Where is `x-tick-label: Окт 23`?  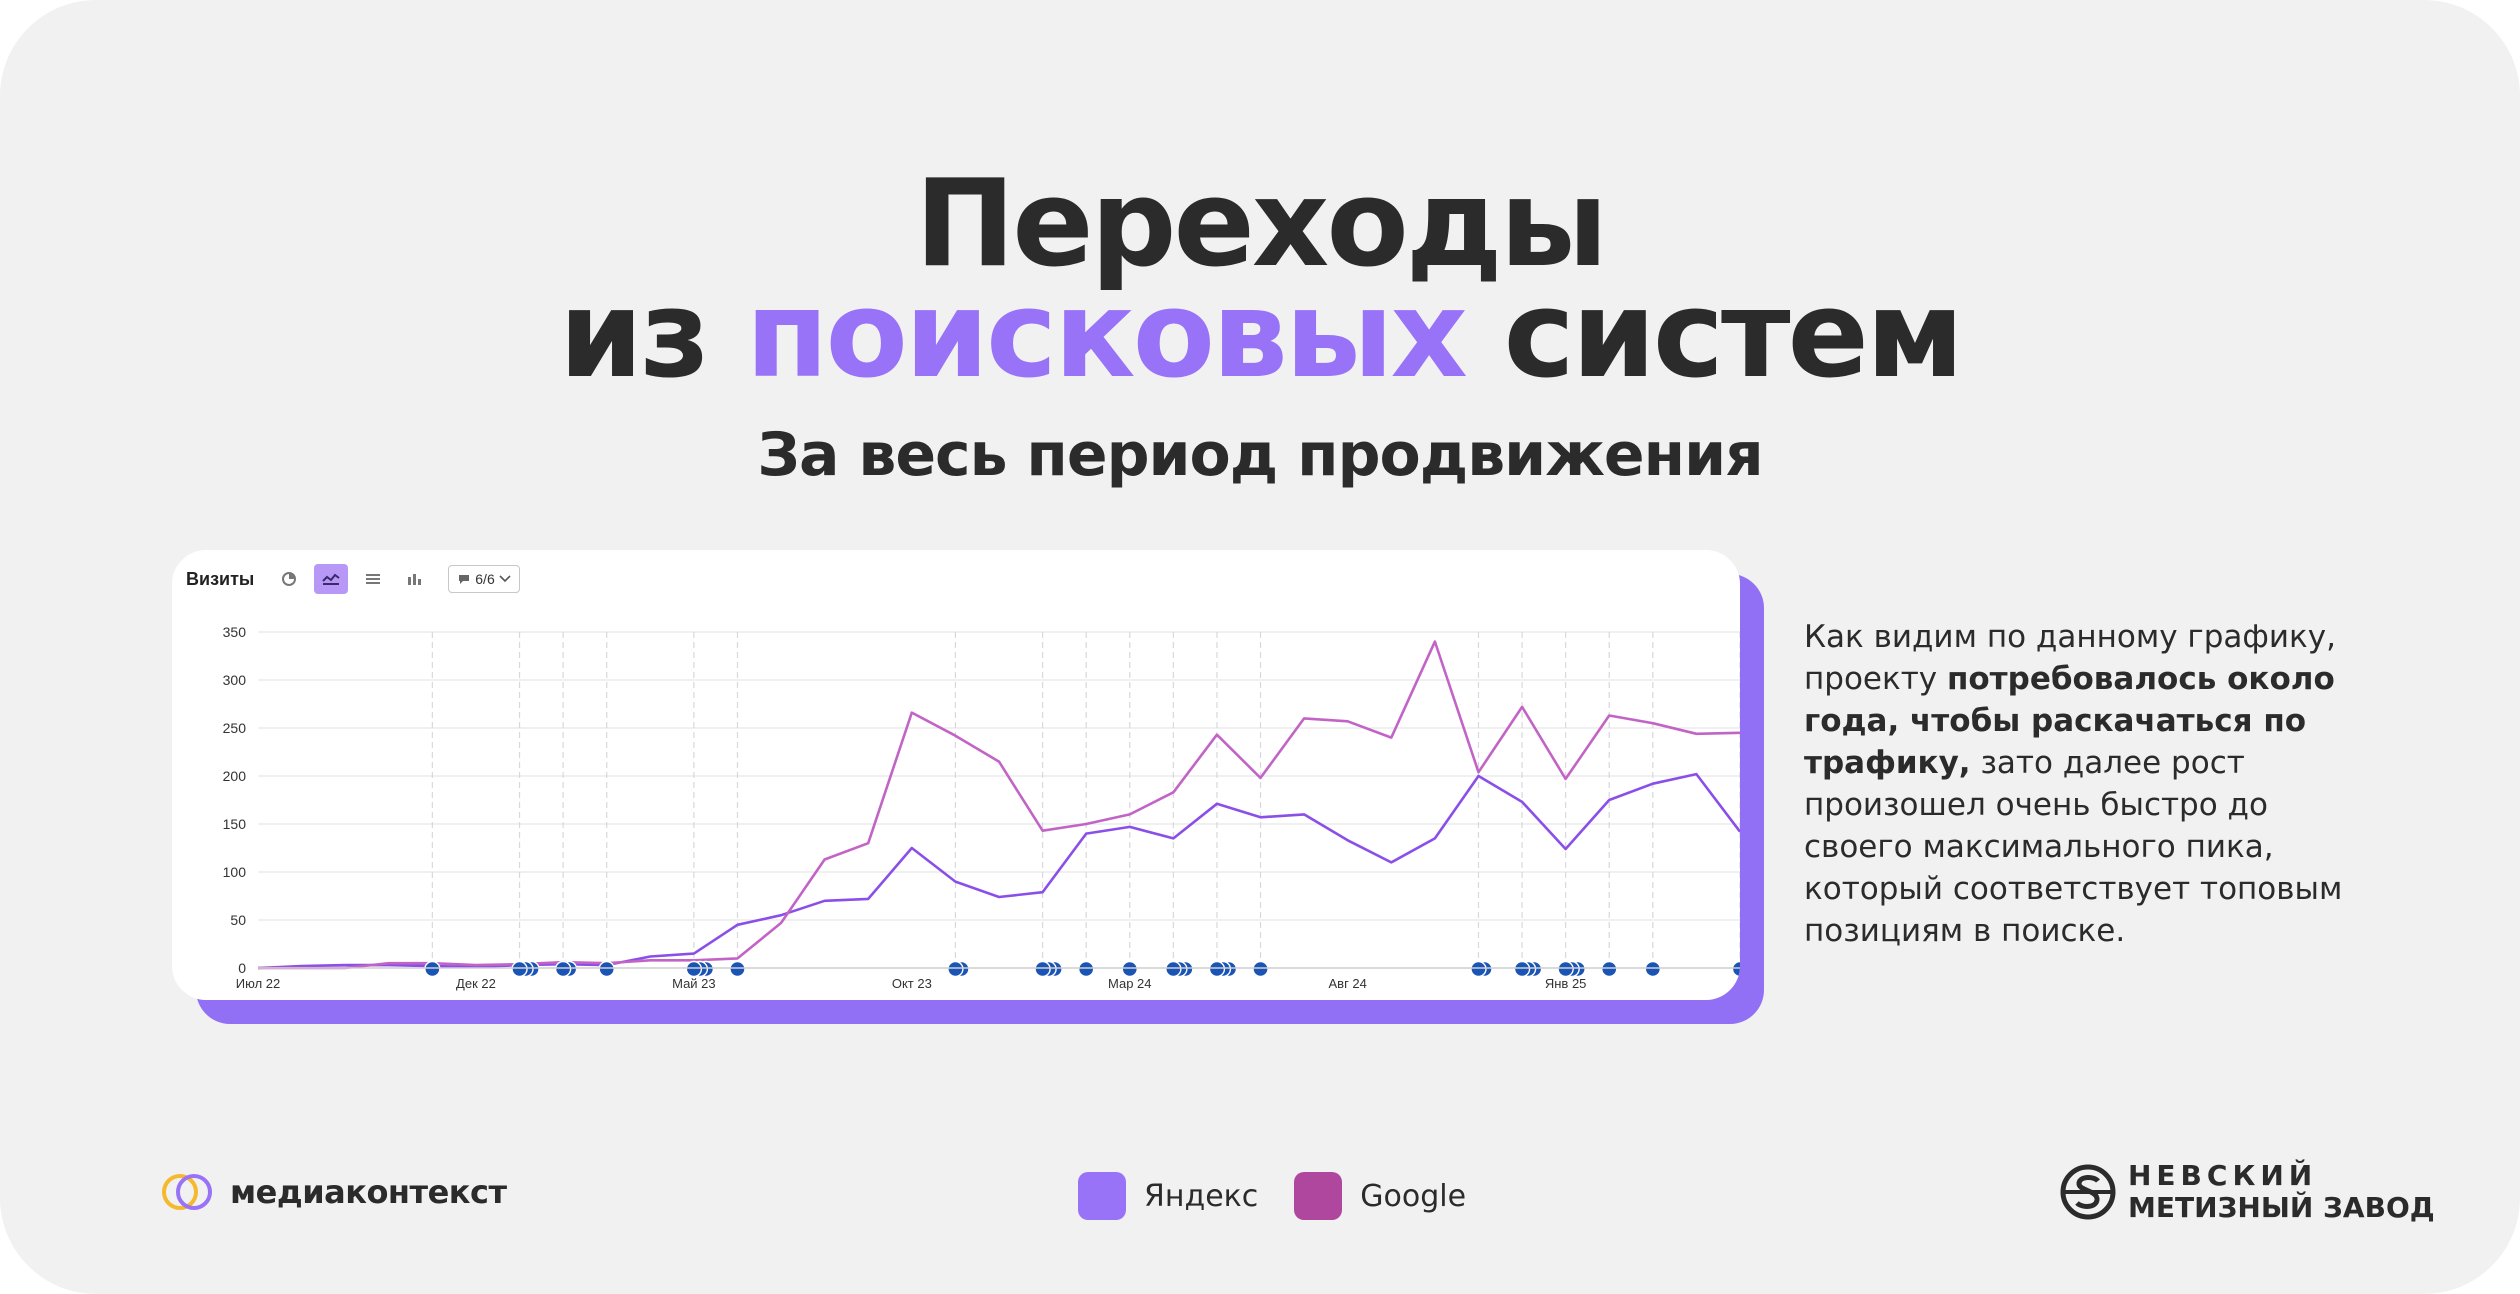
x-tick-label: Окт 23 is located at coordinates (912, 983).